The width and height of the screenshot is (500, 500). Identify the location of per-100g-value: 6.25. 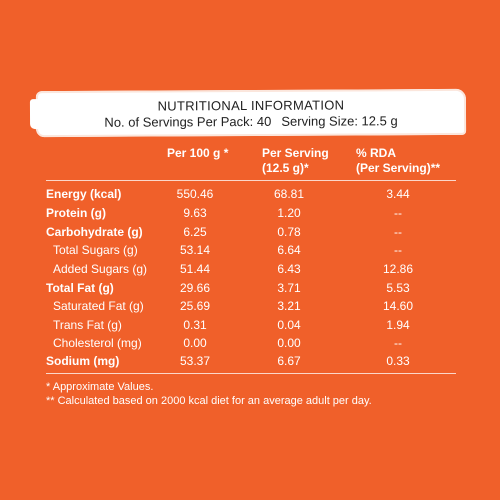
(195, 232).